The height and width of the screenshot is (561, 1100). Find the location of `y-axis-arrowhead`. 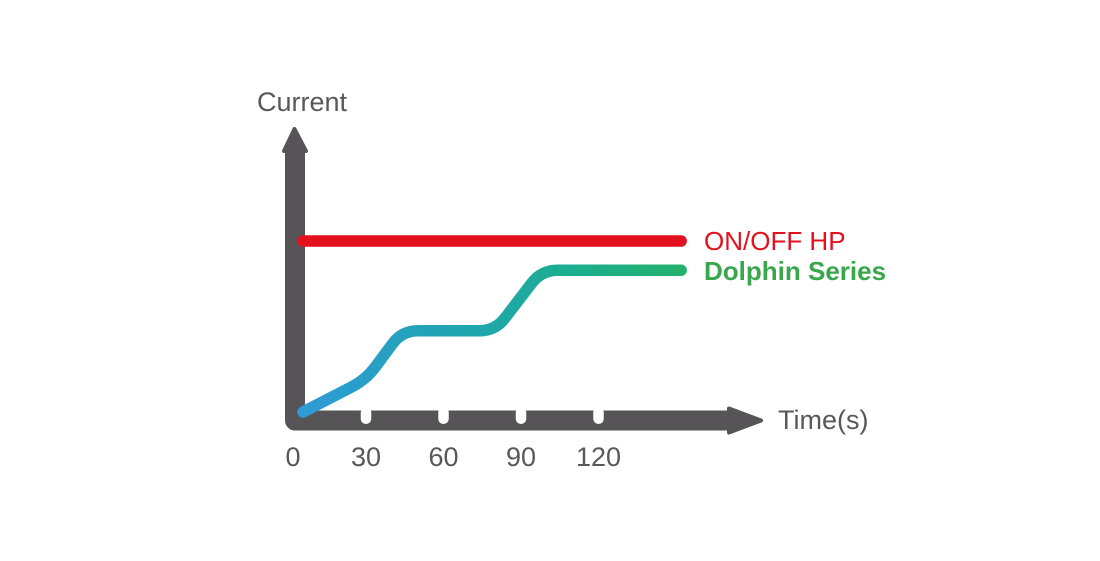

y-axis-arrowhead is located at coordinates (295, 140).